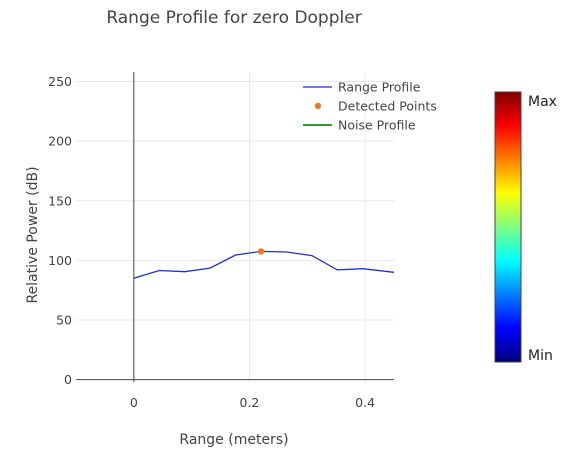  What do you see at coordinates (60, 260) in the screenshot?
I see `y-tick-label: 100` at bounding box center [60, 260].